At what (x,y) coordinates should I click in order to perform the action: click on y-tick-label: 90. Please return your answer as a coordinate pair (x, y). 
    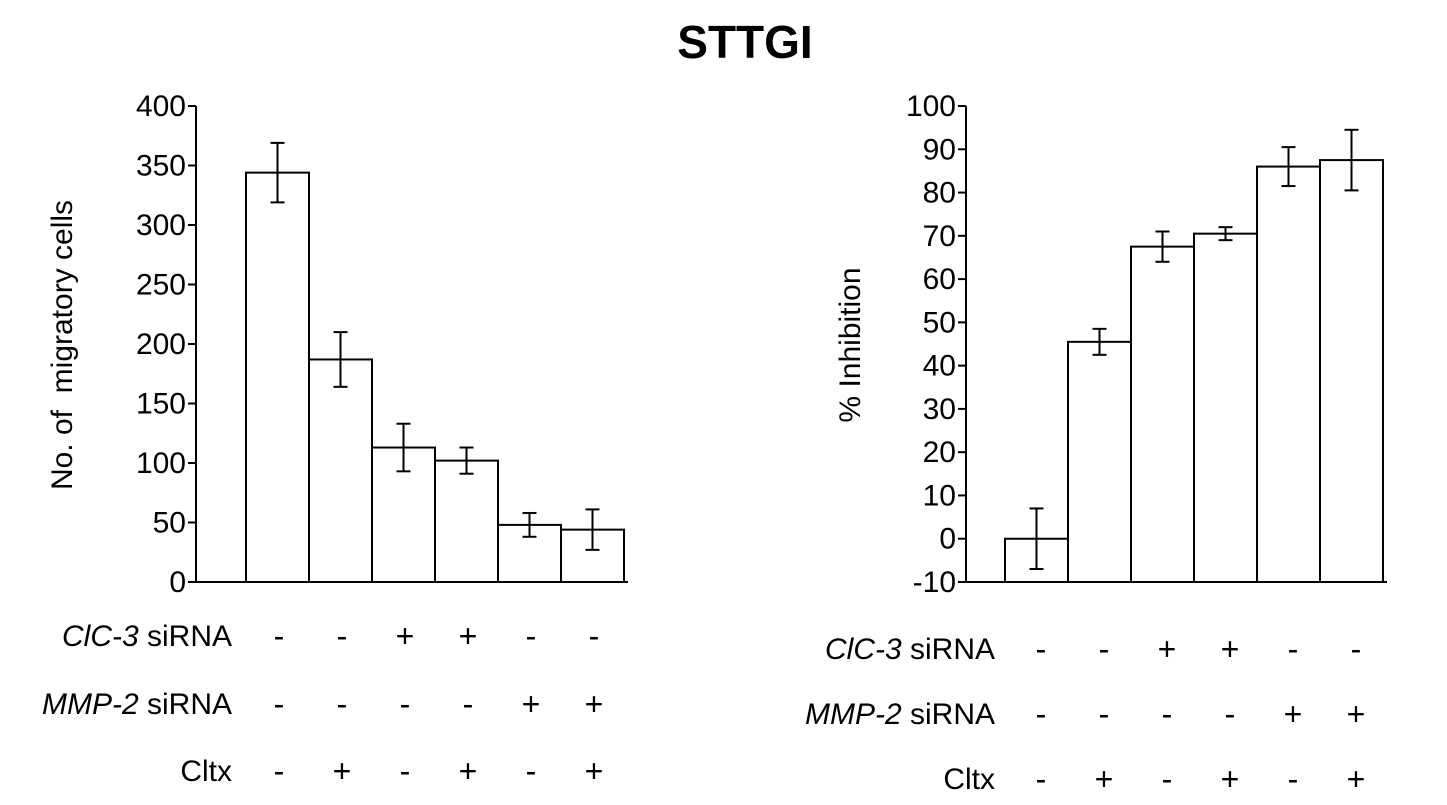
    Looking at the image, I should click on (939, 149).